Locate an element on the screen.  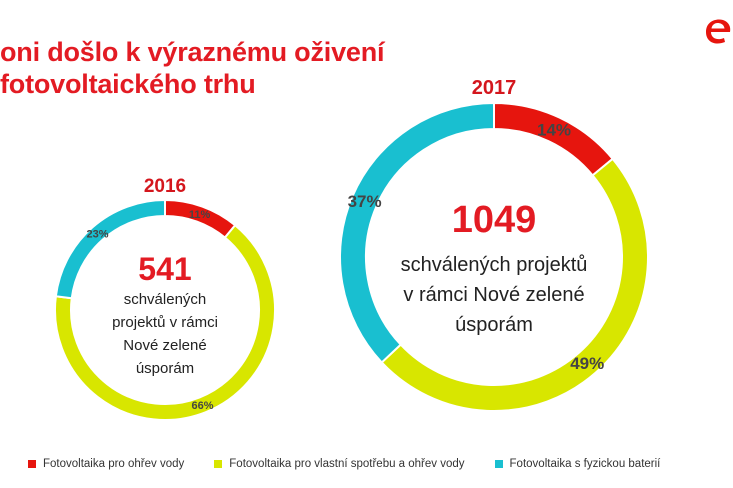
slice-label: 49% is located at coordinates (587, 363).